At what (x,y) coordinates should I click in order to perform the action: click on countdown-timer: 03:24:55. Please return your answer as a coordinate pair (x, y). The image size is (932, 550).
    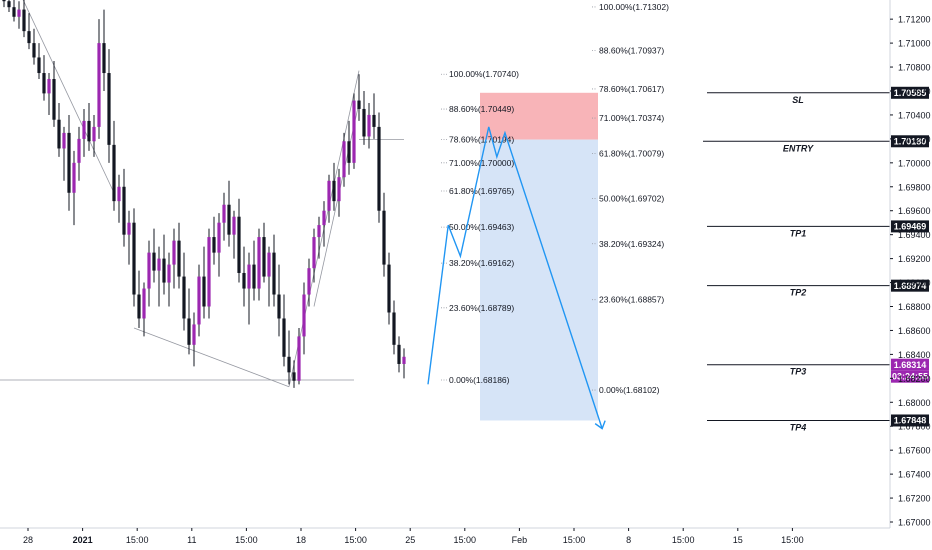
    Looking at the image, I should click on (910, 377).